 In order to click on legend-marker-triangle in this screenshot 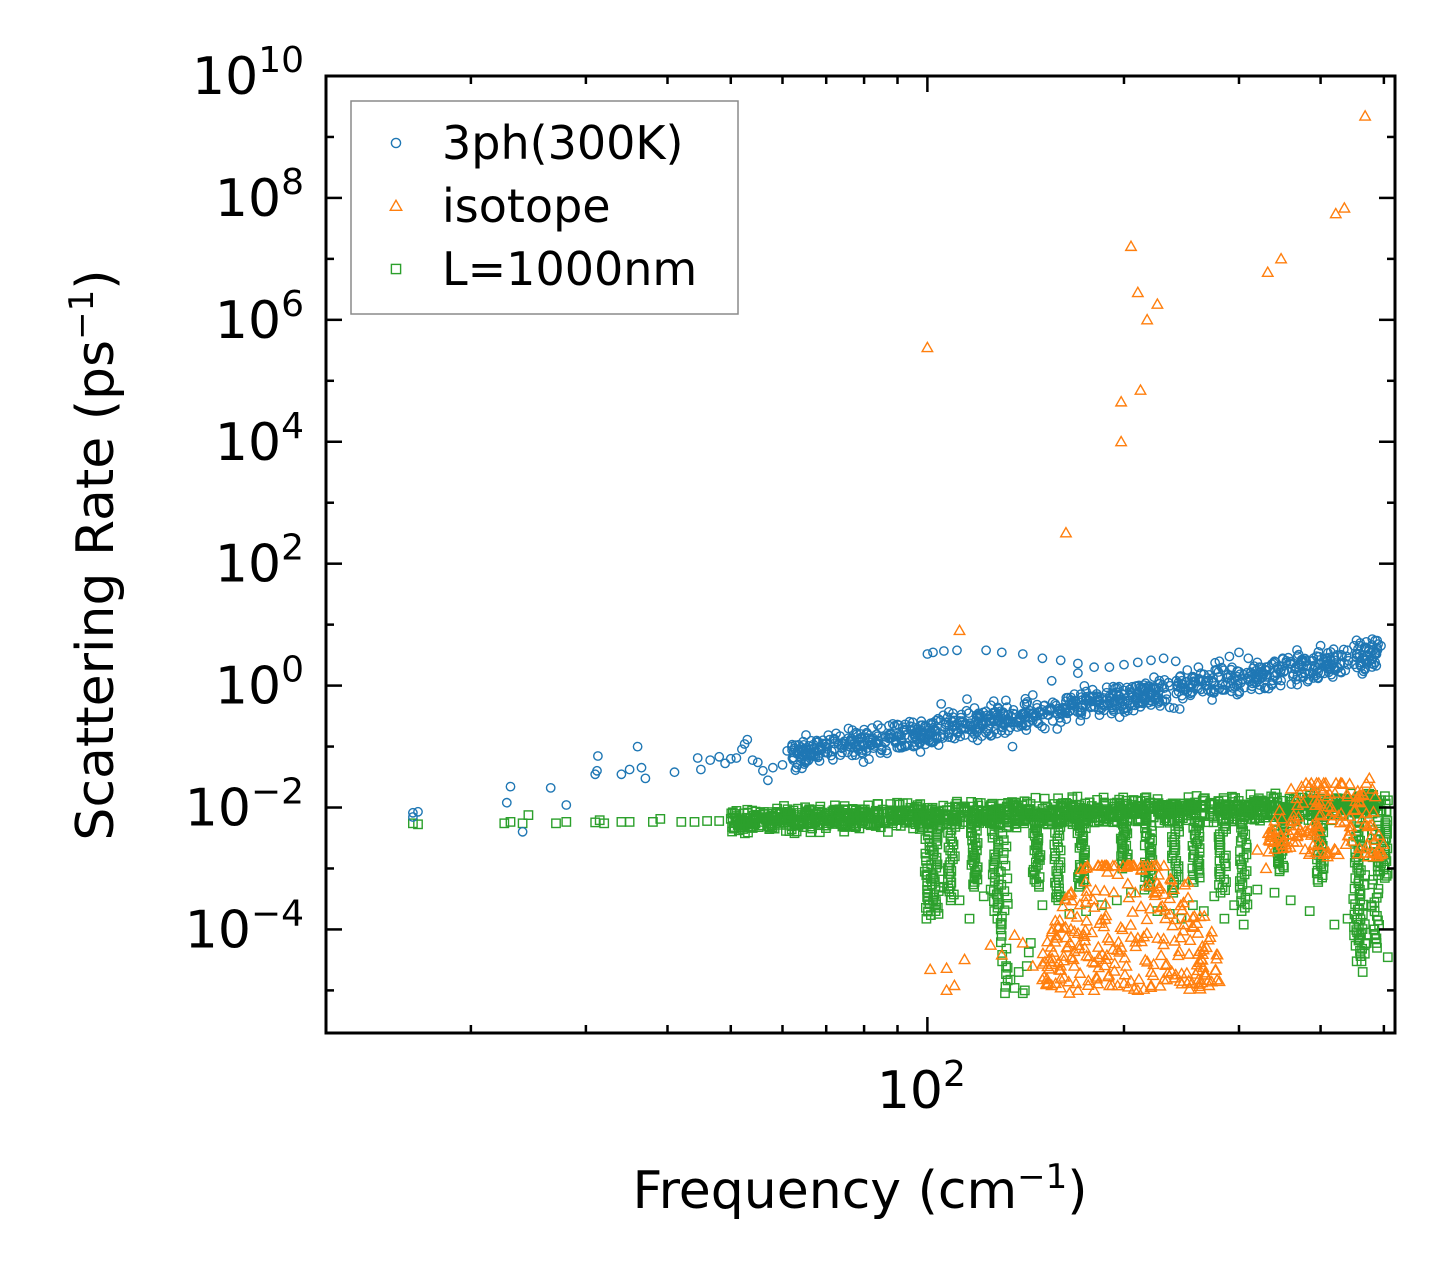, I will do `click(396, 205)`.